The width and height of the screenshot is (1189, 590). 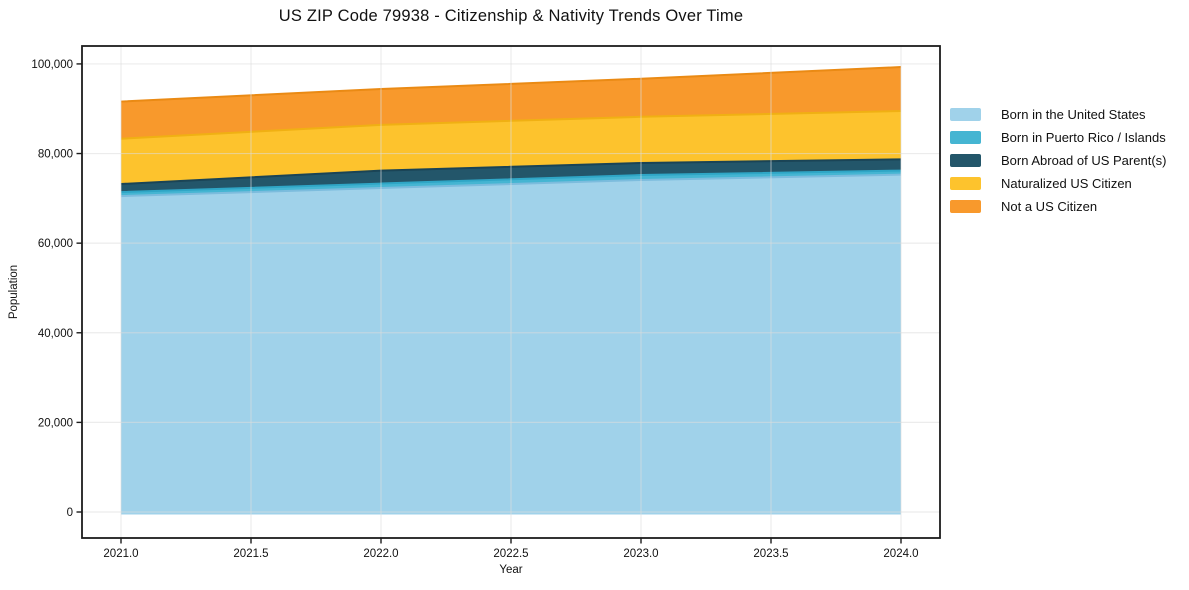 I want to click on x-tick-label: 2021.0, so click(x=120, y=554).